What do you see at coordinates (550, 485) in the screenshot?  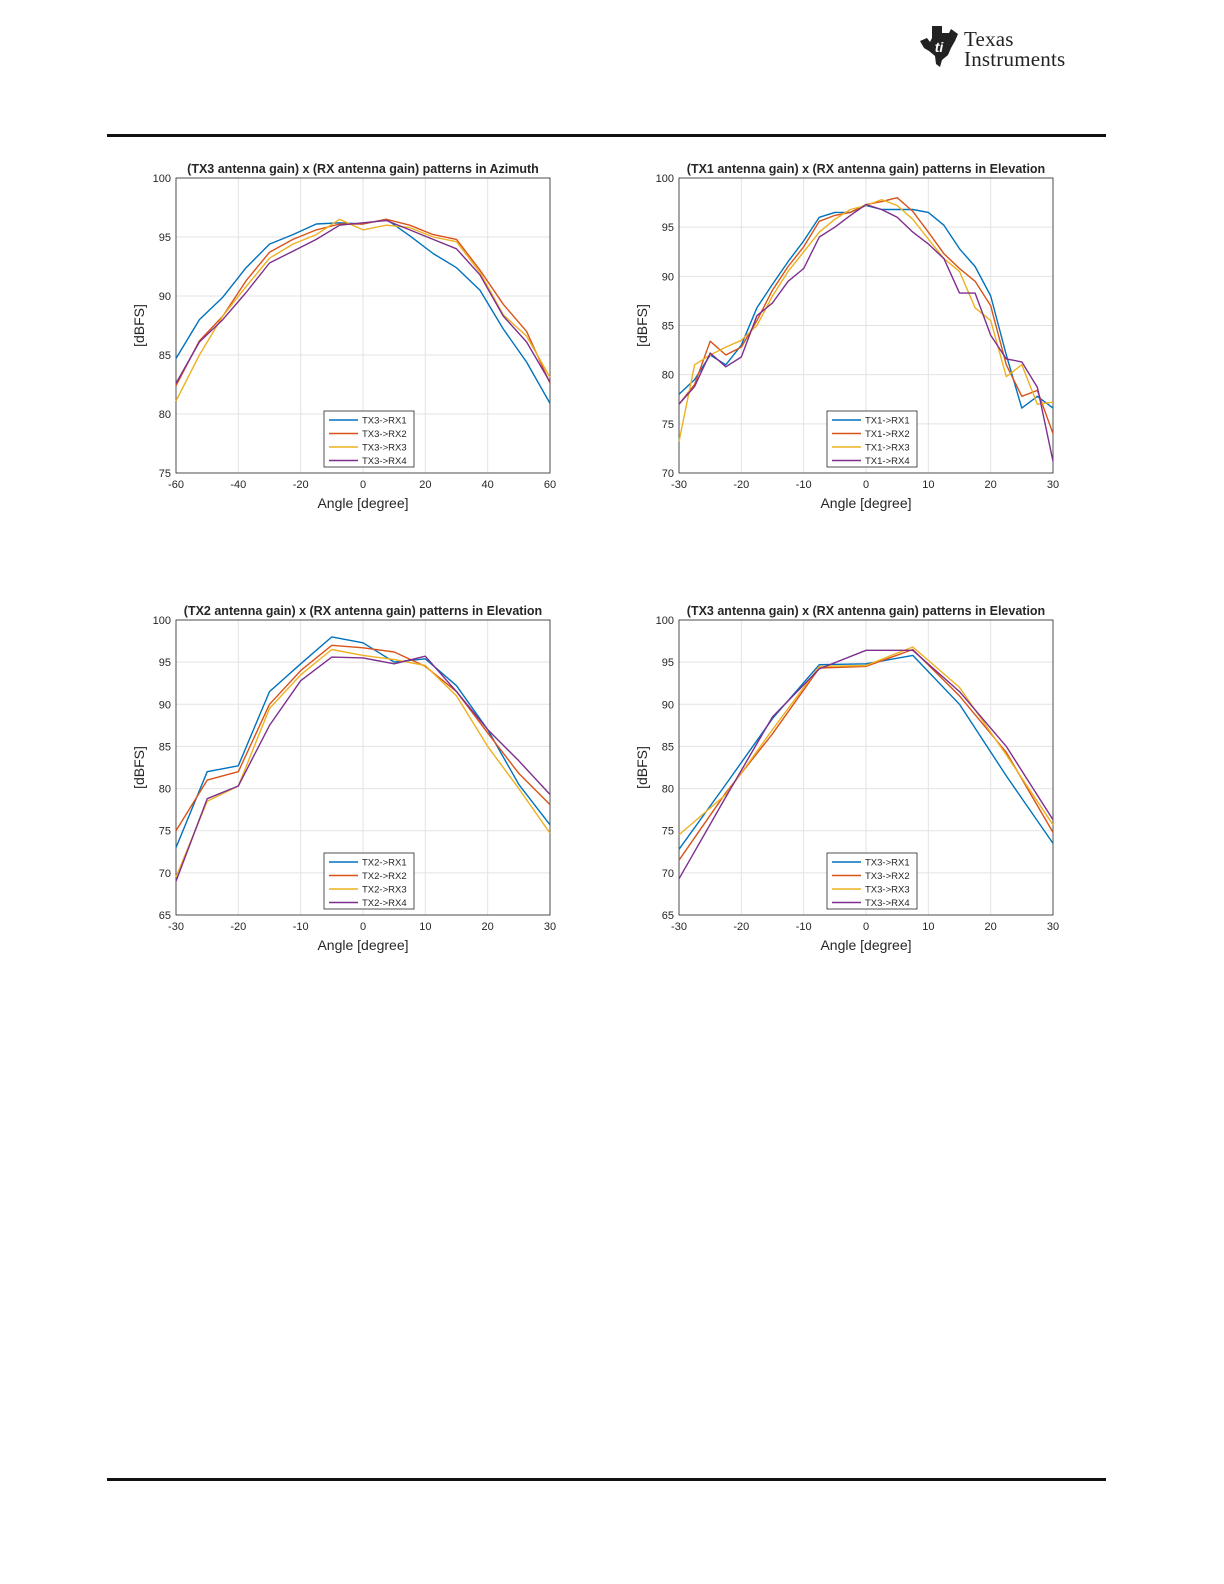 I see `x-tick-label: 60` at bounding box center [550, 485].